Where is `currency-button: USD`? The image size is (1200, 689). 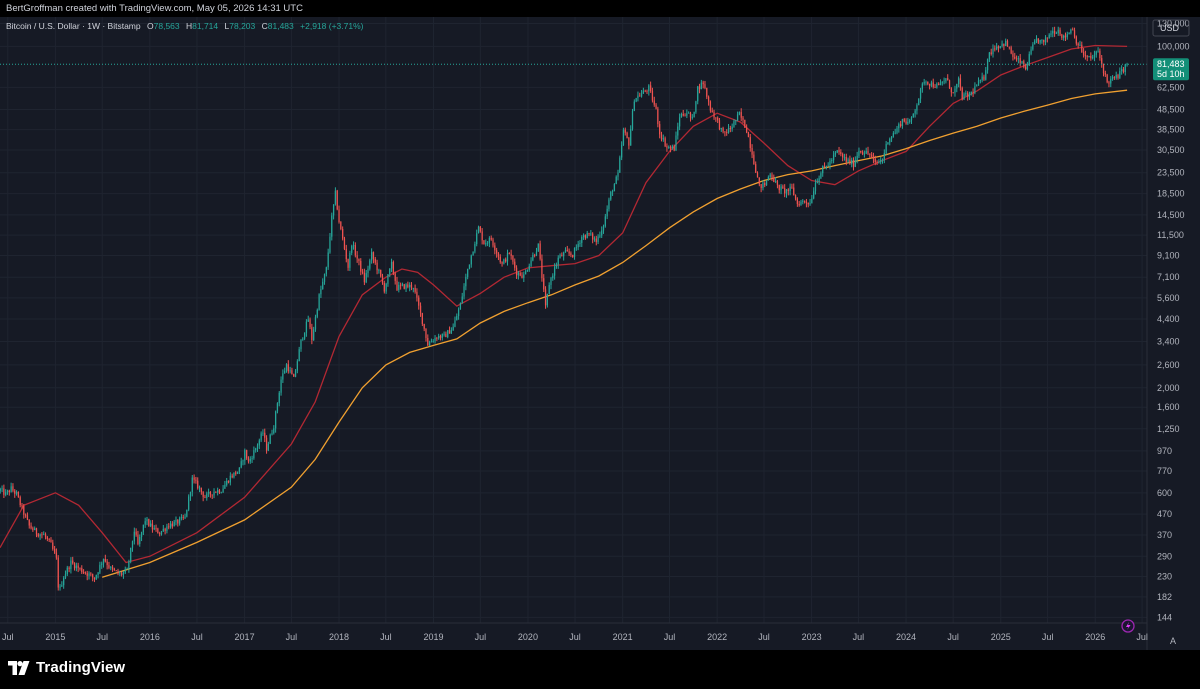 currency-button: USD is located at coordinates (1171, 28).